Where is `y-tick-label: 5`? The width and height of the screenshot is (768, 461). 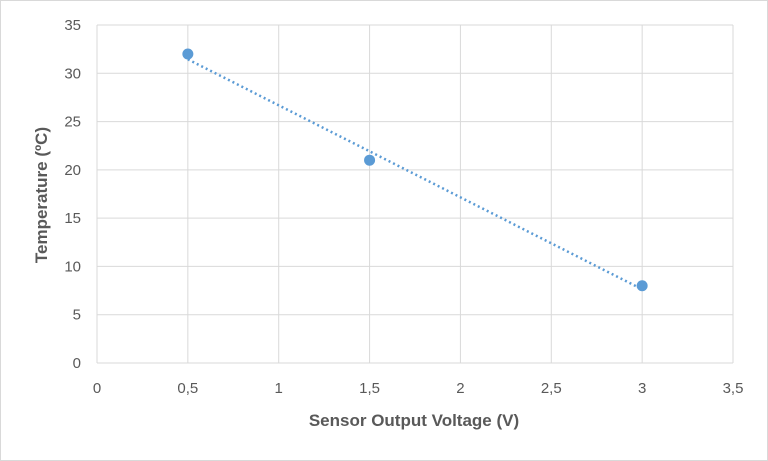
y-tick-label: 5 is located at coordinates (77, 315).